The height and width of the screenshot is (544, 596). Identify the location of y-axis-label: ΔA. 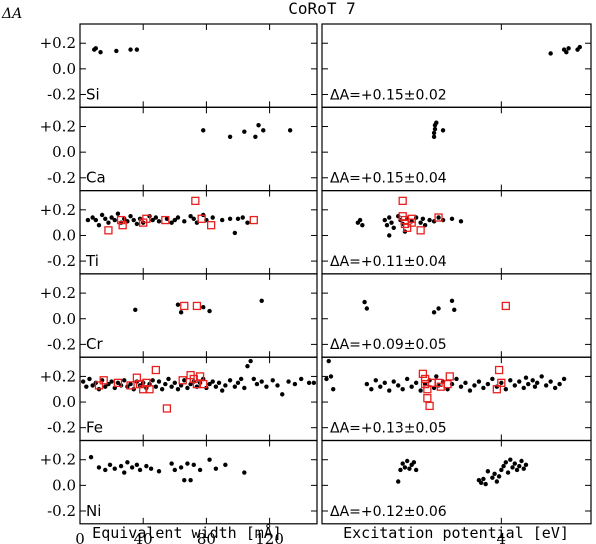
(11, 14).